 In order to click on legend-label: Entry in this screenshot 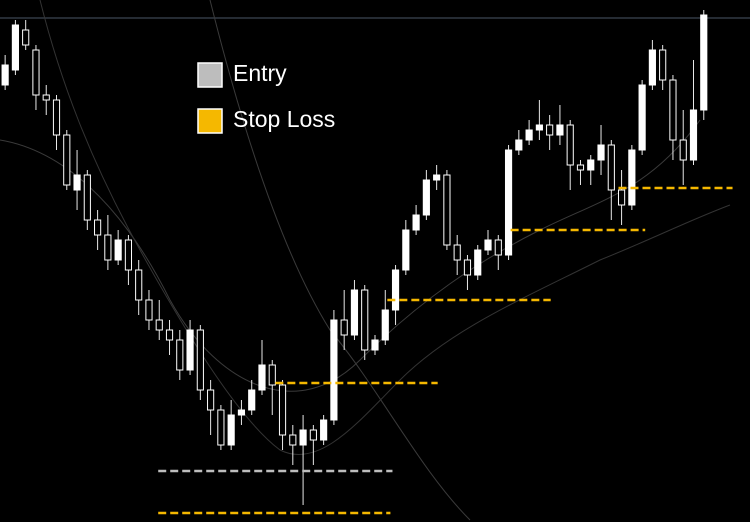, I will do `click(260, 73)`.